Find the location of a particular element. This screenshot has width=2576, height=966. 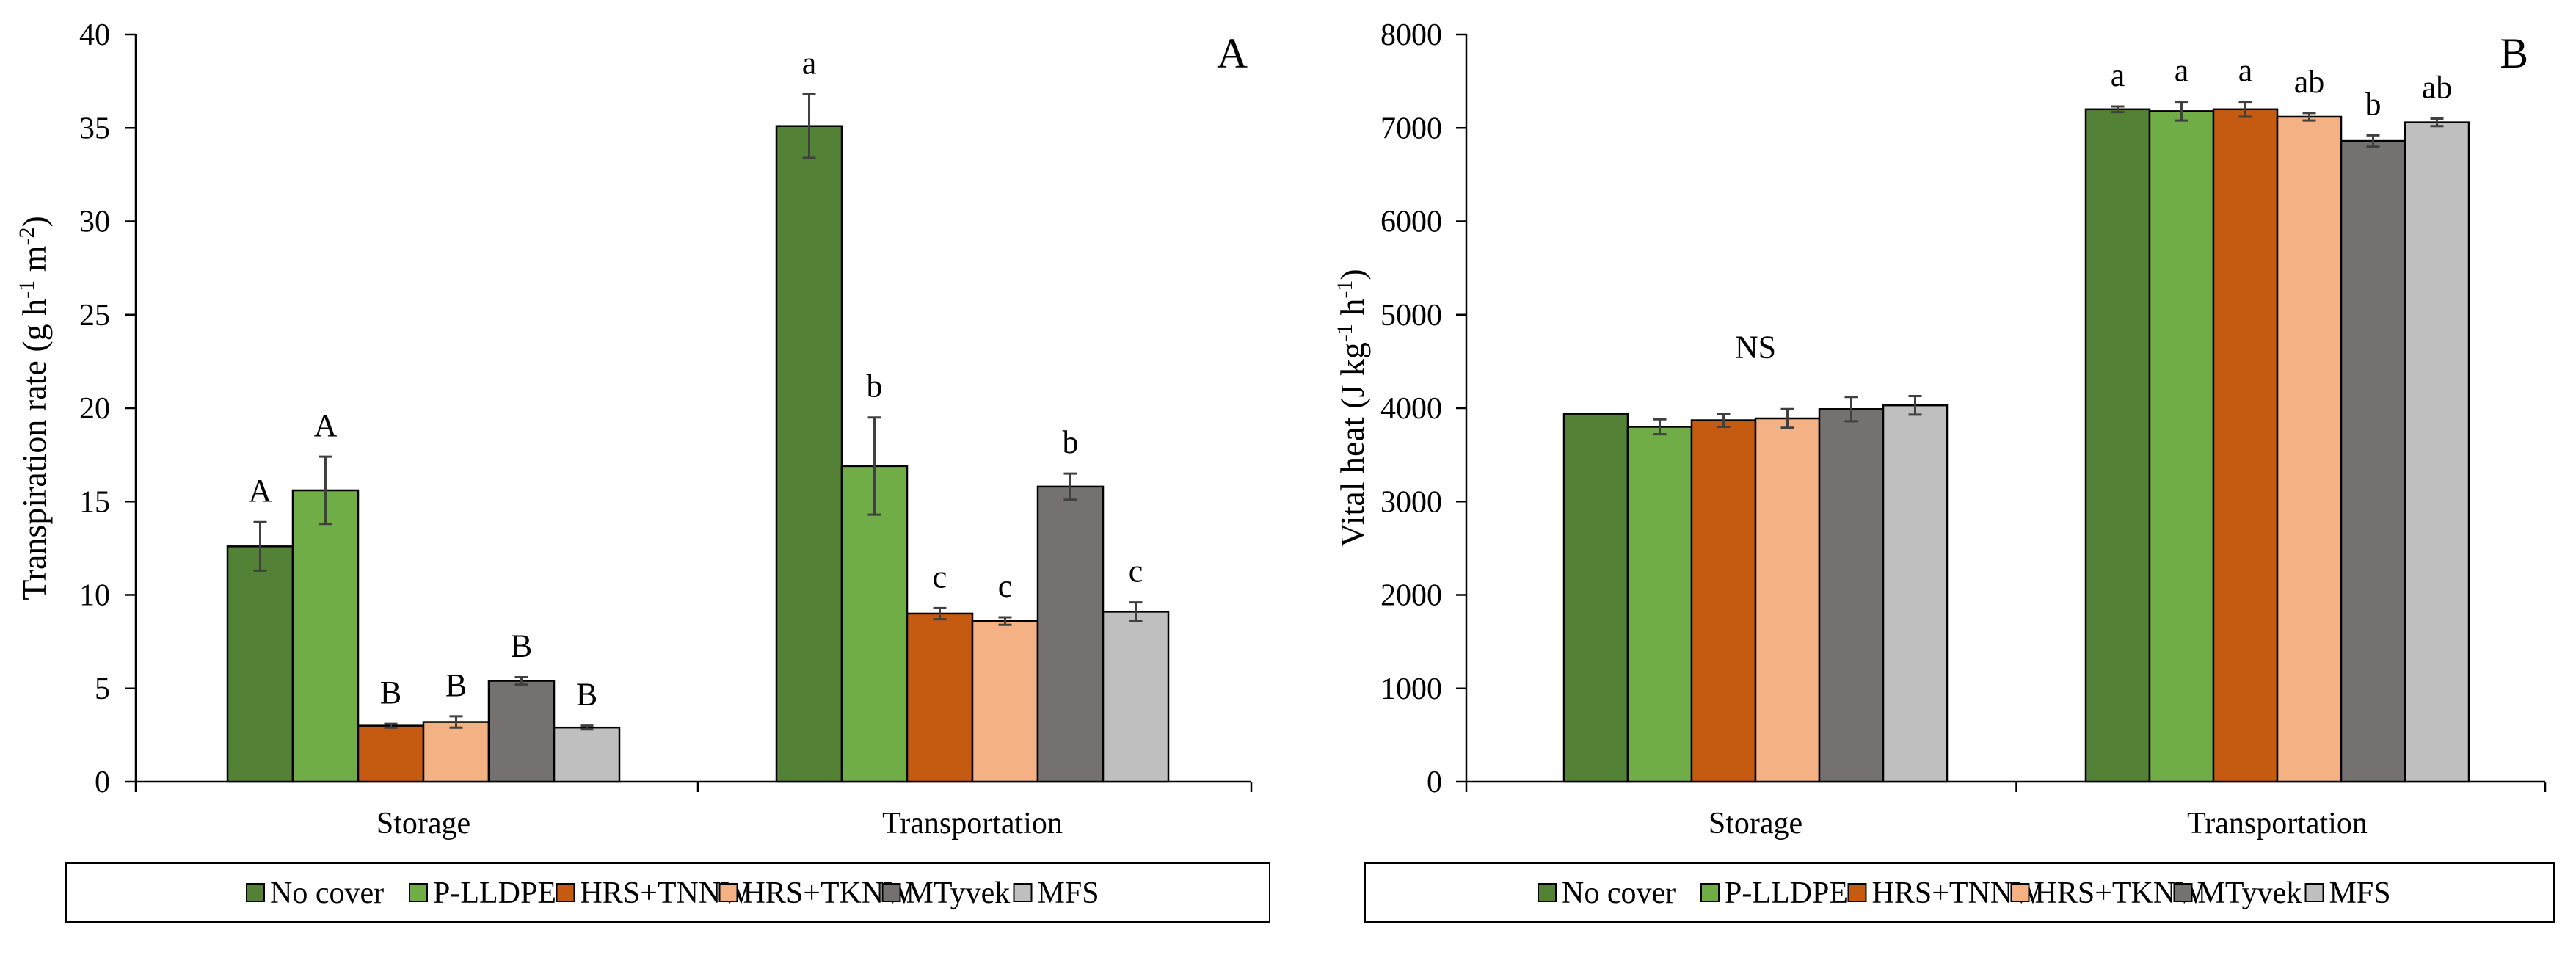

y-tick-label: 10 is located at coordinates (94, 596).